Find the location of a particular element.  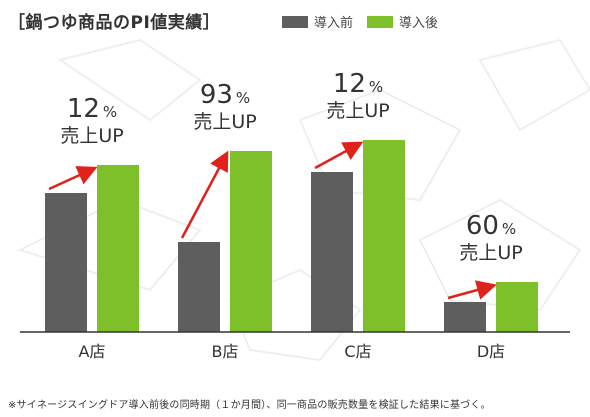

annotation-percent-3: 12% is located at coordinates (358, 84).